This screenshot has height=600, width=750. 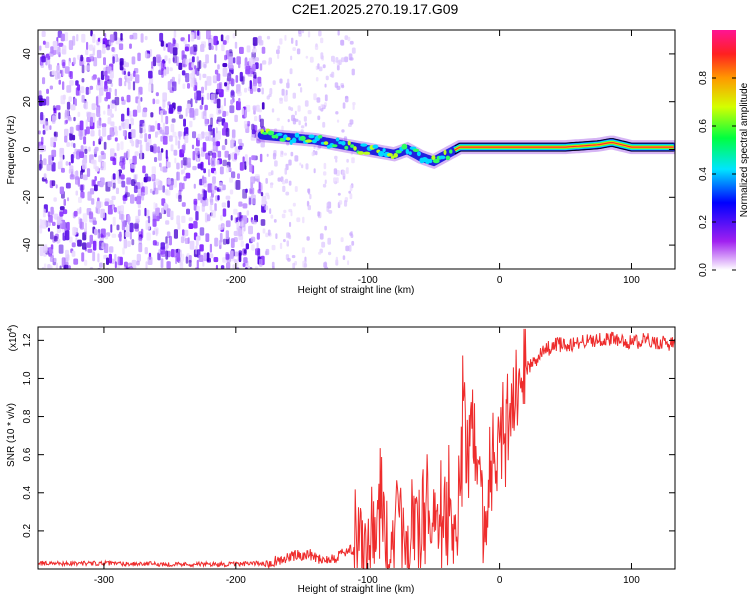 I want to click on x-tick-label: 0, so click(x=500, y=580).